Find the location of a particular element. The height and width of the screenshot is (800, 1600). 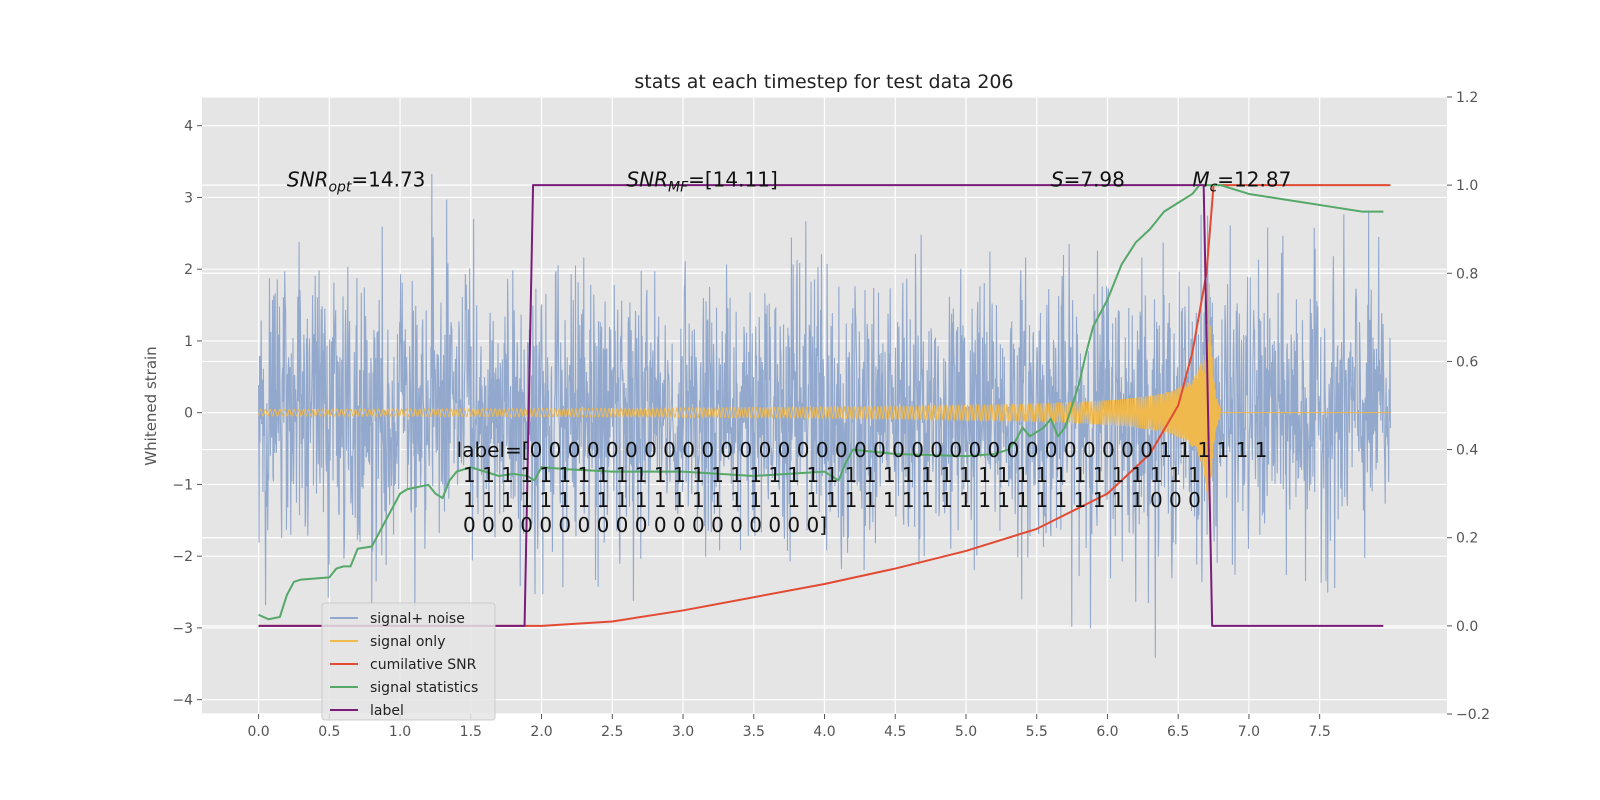

x-tick-label: 2.0 is located at coordinates (541, 732).